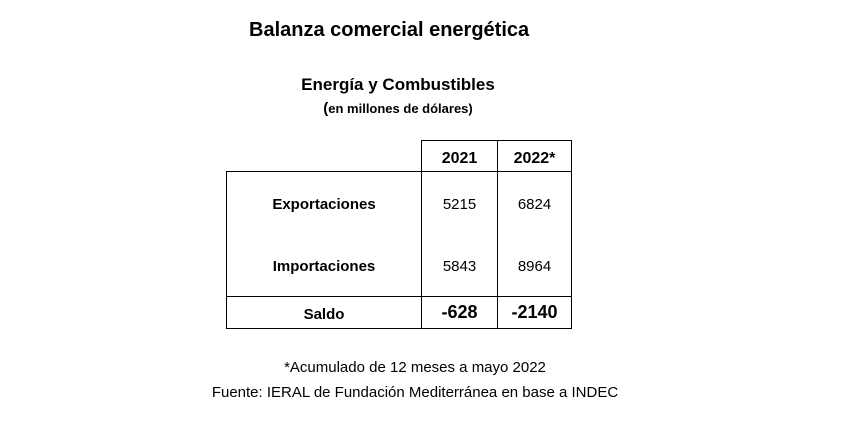  I want to click on total-cell: -628, so click(459, 312).